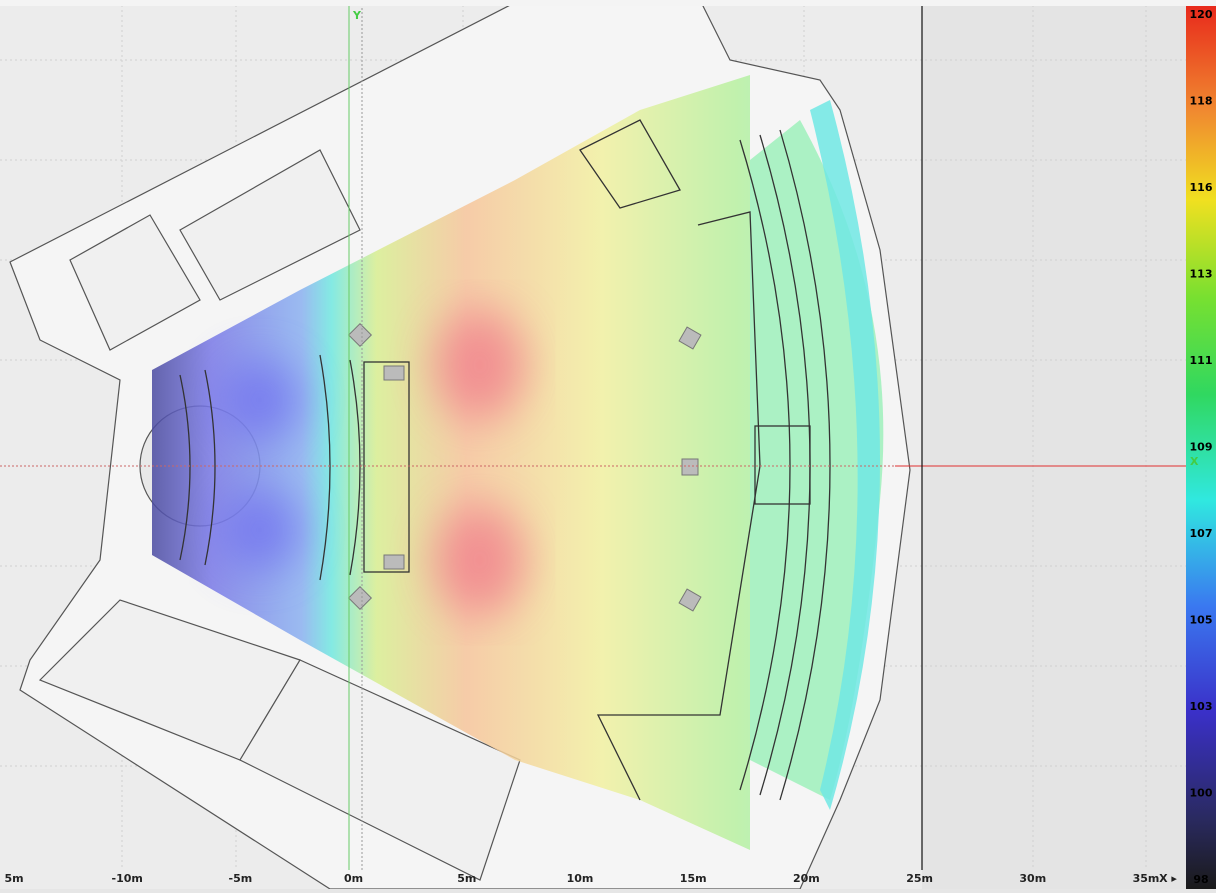  What do you see at coordinates (693, 878) in the screenshot?
I see `x-tick-label: 15m` at bounding box center [693, 878].